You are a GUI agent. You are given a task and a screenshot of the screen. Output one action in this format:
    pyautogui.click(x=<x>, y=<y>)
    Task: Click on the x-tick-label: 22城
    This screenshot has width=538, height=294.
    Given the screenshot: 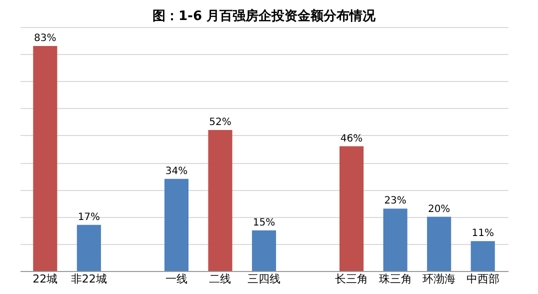 What is the action you would take?
    pyautogui.click(x=45, y=279)
    